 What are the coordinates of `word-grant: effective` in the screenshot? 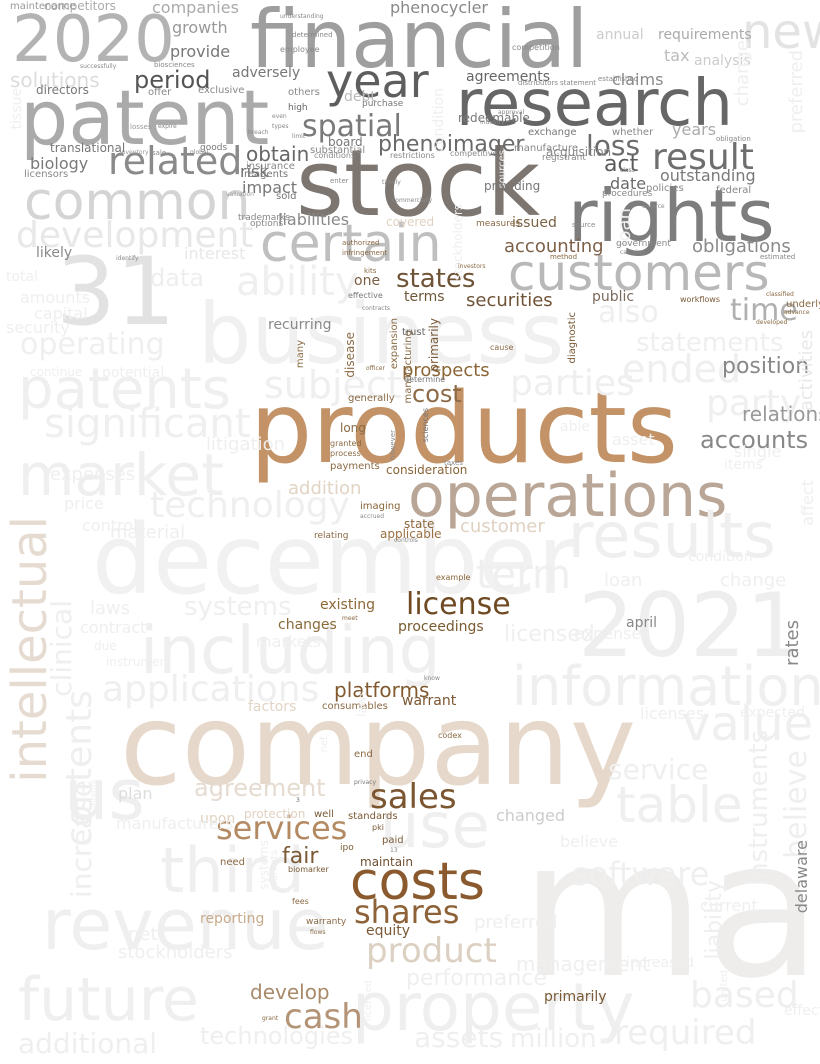 It's located at (365, 295).